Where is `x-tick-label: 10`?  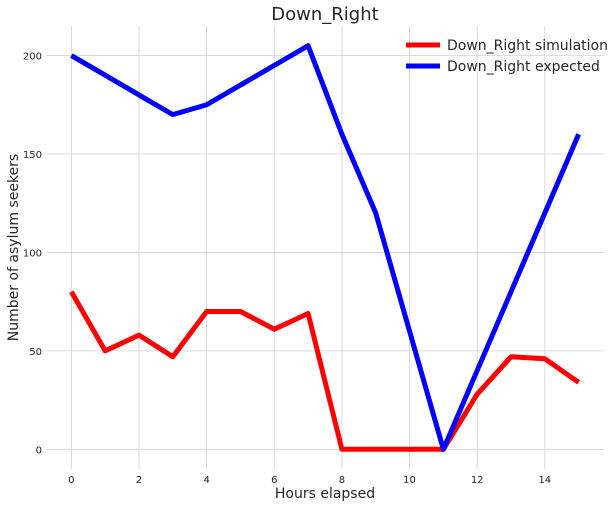 x-tick-label: 10 is located at coordinates (409, 480).